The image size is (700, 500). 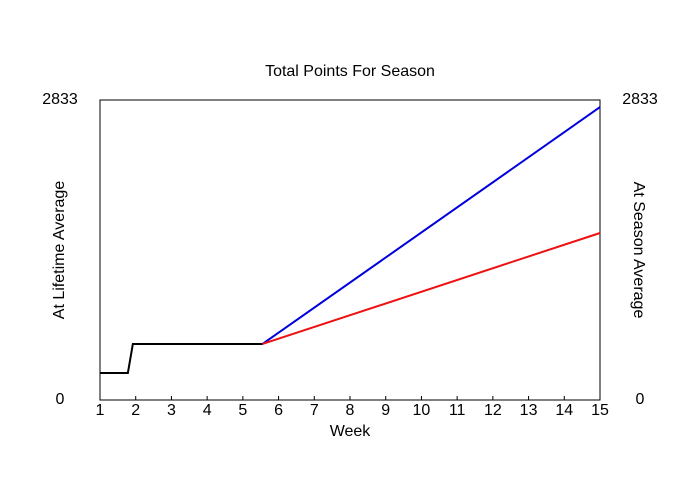 What do you see at coordinates (350, 71) in the screenshot?
I see `chart-title: Total Points For Season` at bounding box center [350, 71].